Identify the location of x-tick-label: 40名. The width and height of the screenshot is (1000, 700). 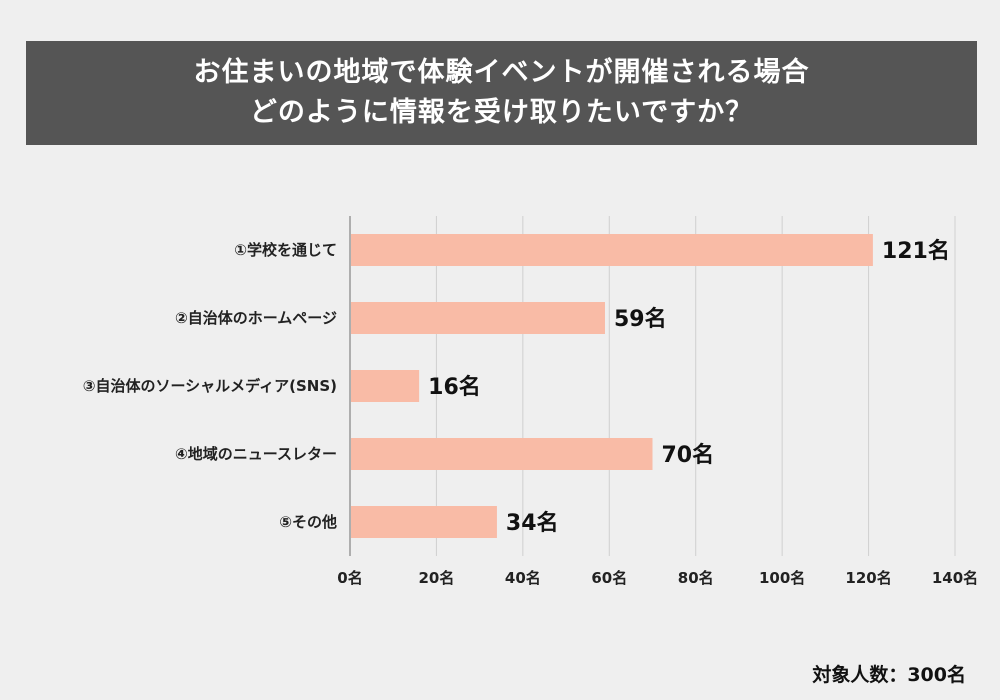
(523, 578).